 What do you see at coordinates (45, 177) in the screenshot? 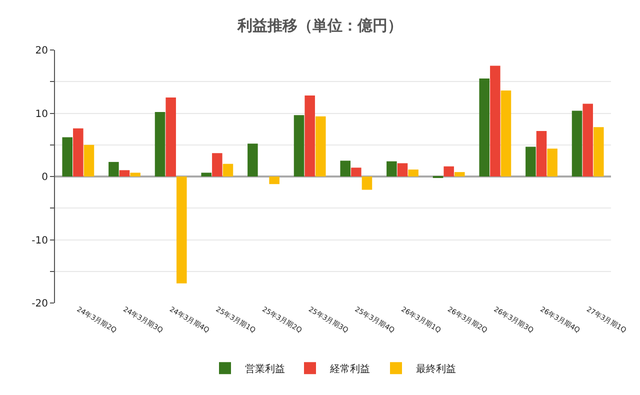
I see `y-tick-label: 0` at bounding box center [45, 177].